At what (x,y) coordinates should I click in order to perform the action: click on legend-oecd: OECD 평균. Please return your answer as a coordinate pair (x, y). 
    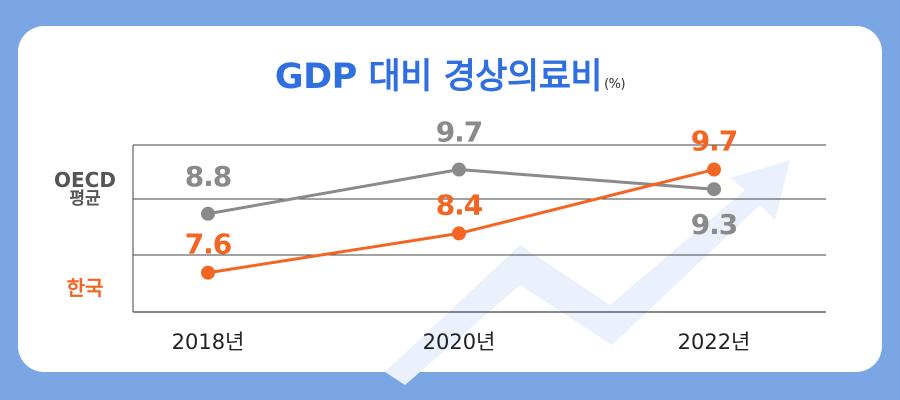
    Looking at the image, I should click on (85, 188).